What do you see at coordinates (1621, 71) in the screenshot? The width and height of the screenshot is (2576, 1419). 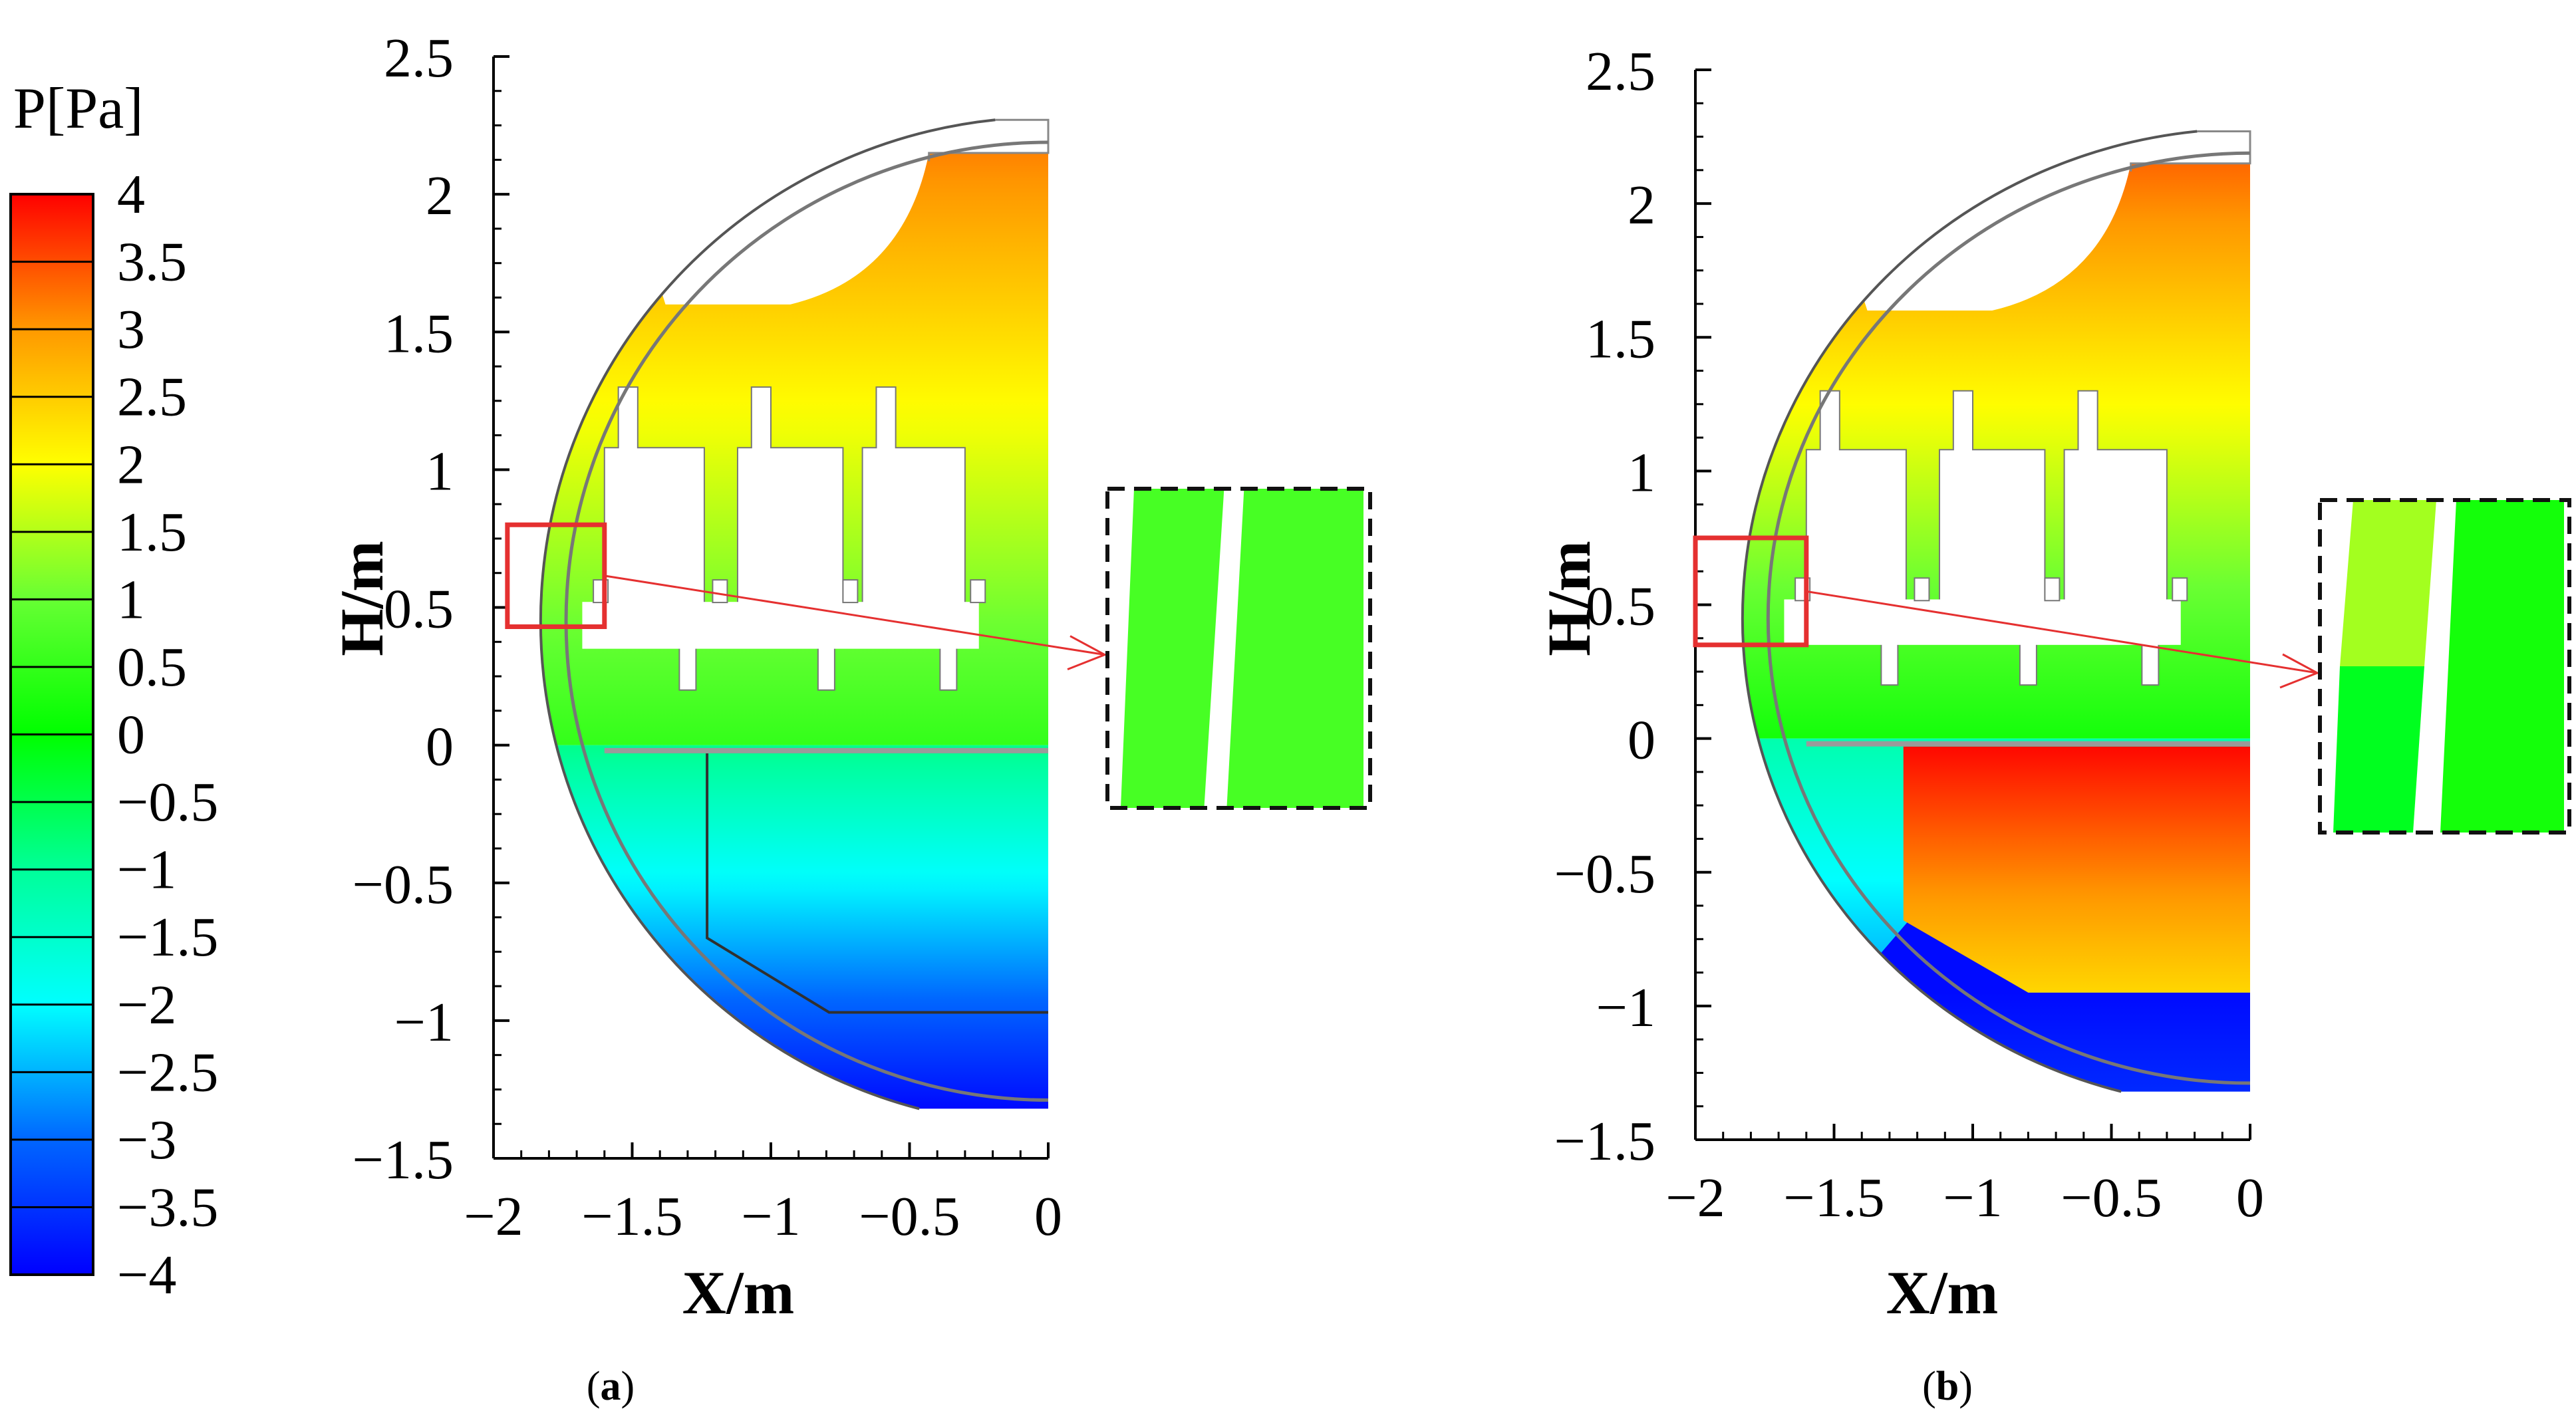 I see `pb-y-tick-label: 2.5` at bounding box center [1621, 71].